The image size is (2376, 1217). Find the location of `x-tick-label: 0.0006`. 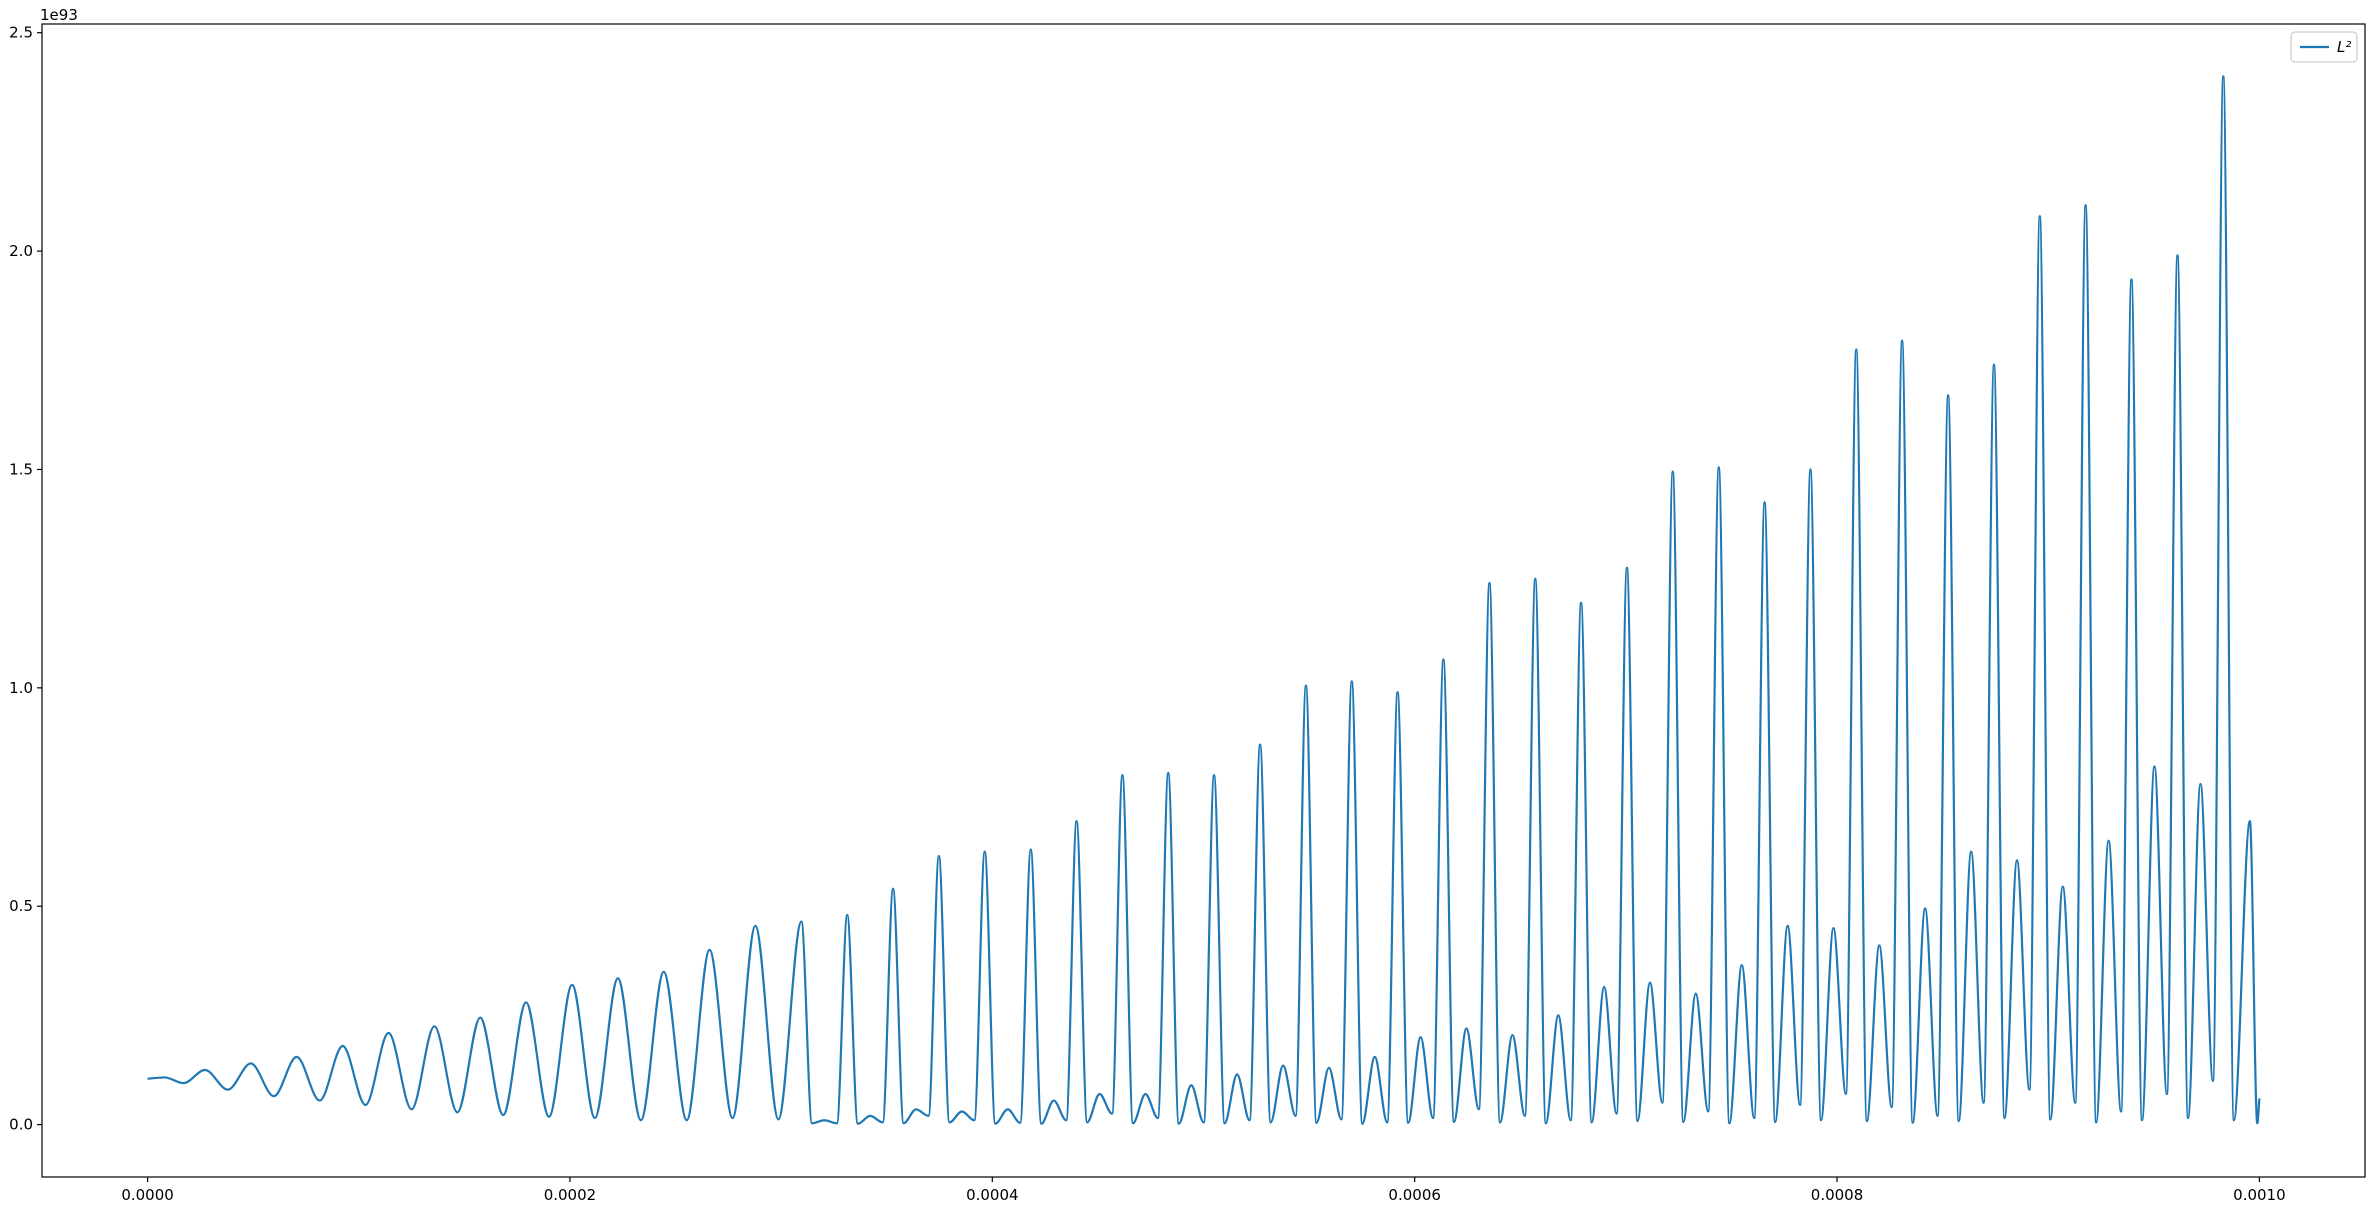

x-tick-label: 0.0006 is located at coordinates (1414, 1195).